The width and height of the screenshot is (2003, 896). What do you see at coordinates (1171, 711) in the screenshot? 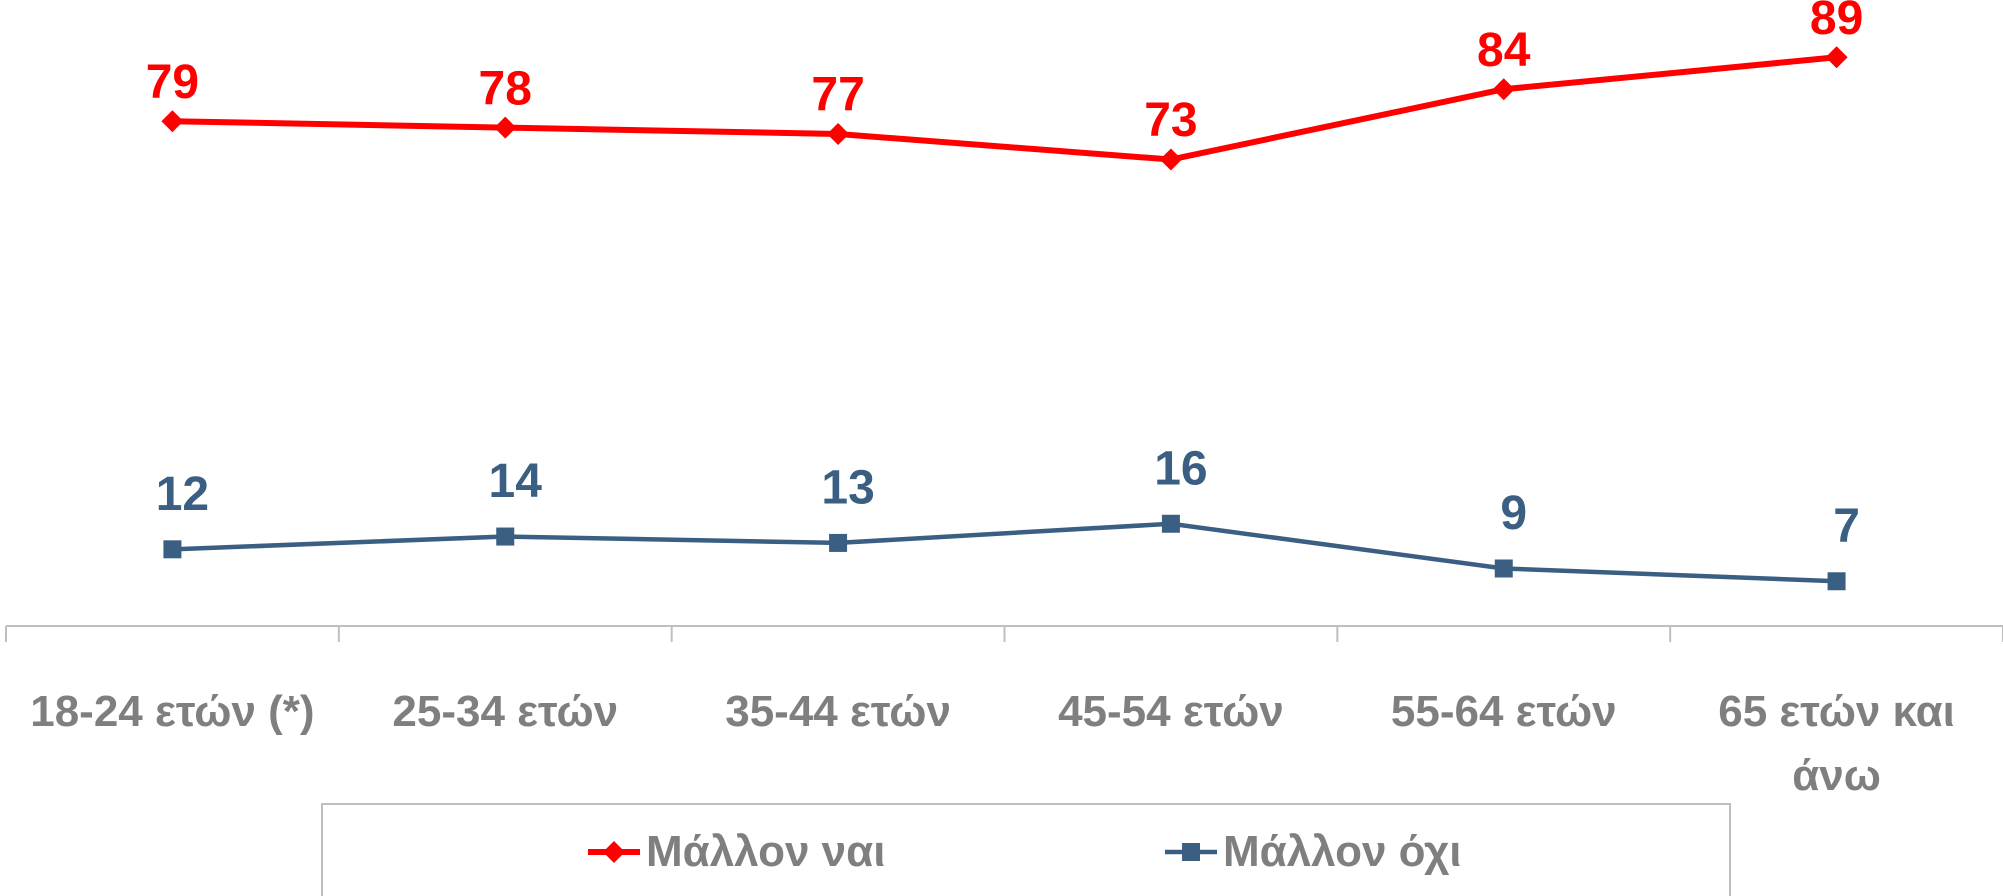
I see `x-tick-label: 45-54 ετών` at bounding box center [1171, 711].